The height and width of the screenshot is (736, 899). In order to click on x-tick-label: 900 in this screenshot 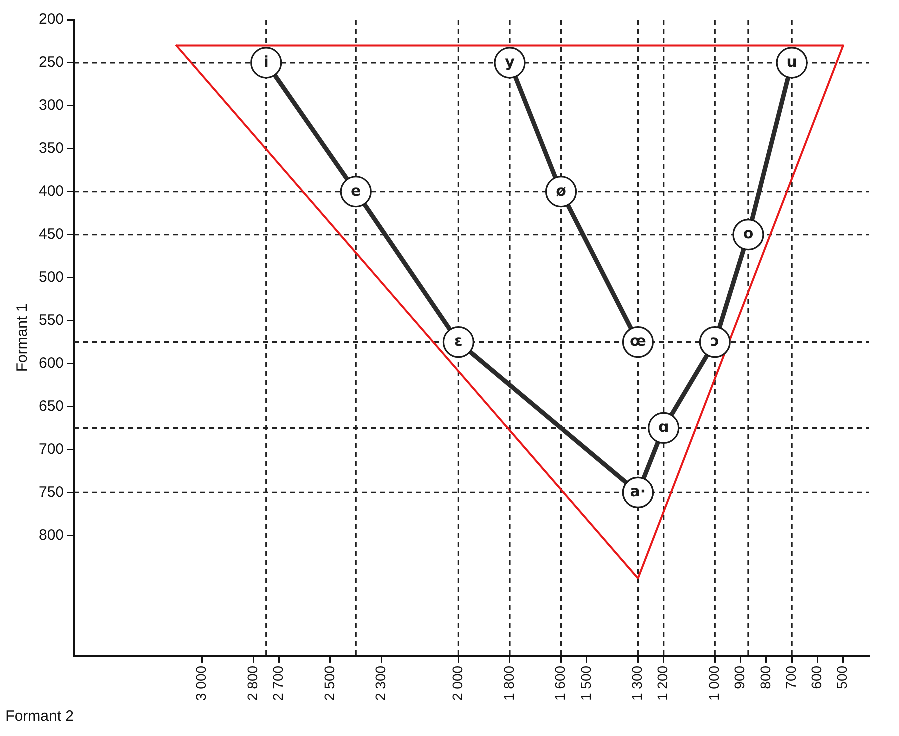, I will do `click(740, 678)`.